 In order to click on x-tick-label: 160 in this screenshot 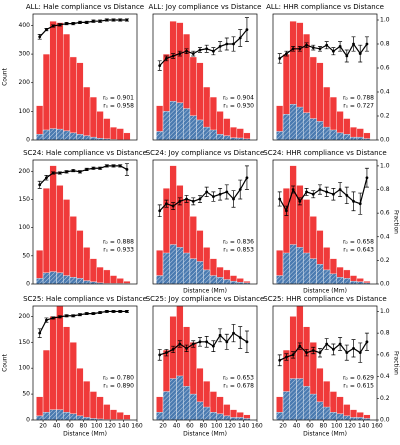, I will do `click(377, 426)`.